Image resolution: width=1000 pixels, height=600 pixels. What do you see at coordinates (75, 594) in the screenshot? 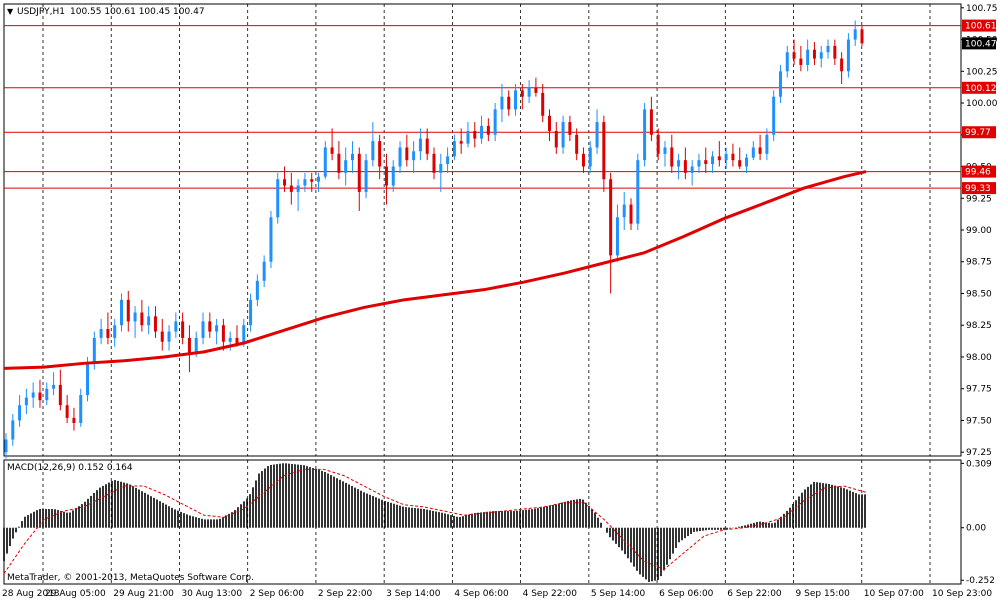
I see `time-axis-label: 29 Aug 05:00` at bounding box center [75, 594].